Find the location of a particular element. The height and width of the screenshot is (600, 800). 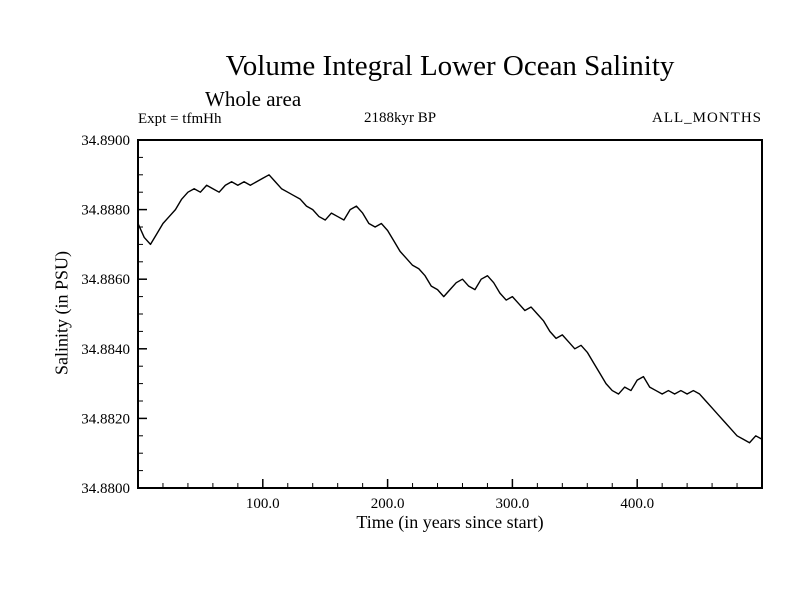

months-label: ALL_MONTHS is located at coordinates (707, 118).